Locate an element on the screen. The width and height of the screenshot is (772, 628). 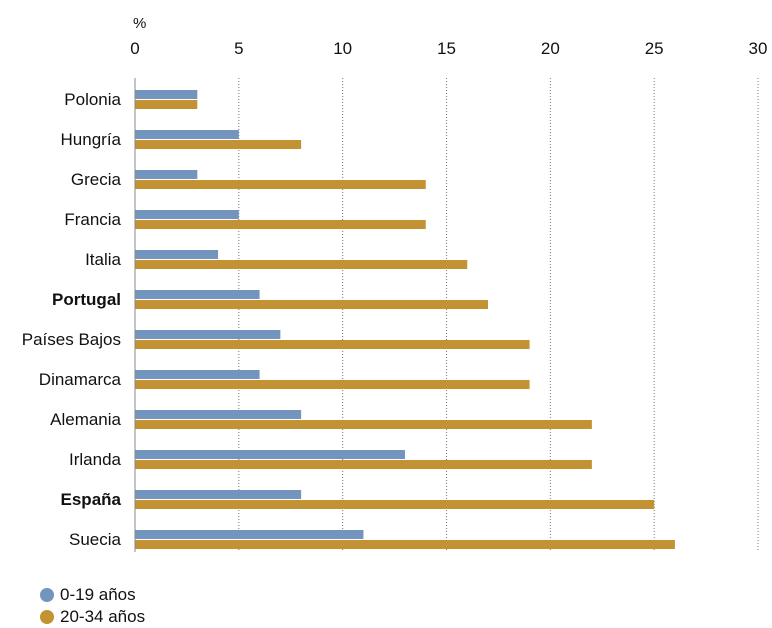
legend-item-series-2: 20-34 años is located at coordinates (92, 617).